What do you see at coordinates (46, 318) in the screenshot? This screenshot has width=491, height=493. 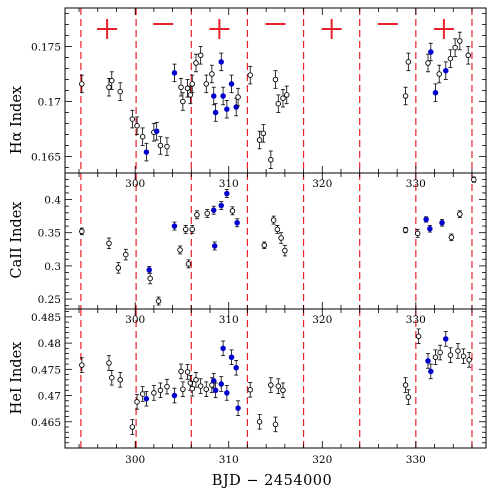 I see `y-tick-label: 0.485` at bounding box center [46, 318].